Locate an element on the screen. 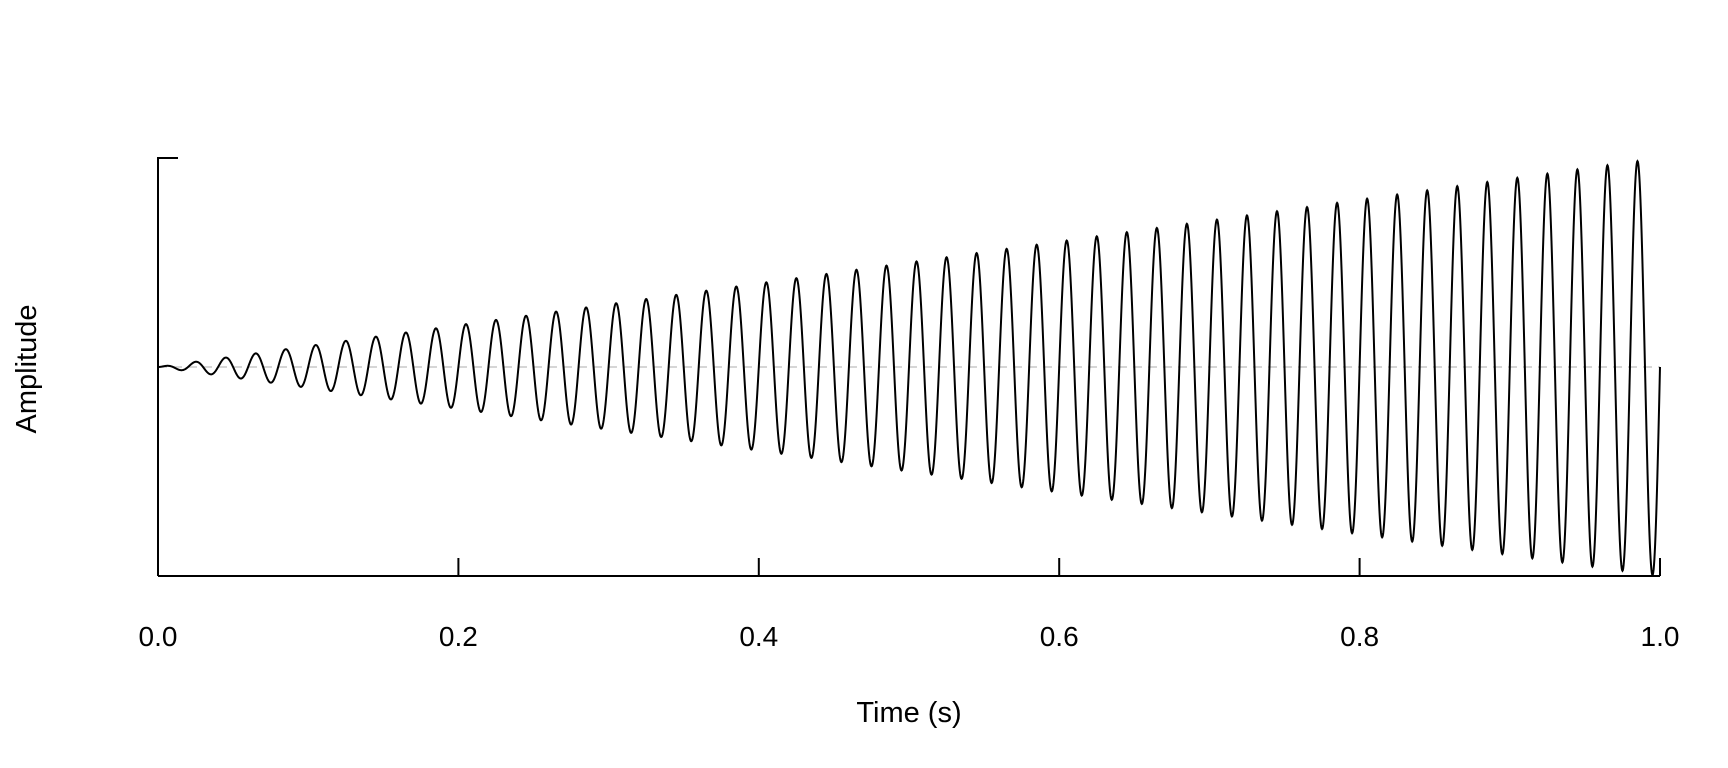  x-tick-label: 0.8 is located at coordinates (1359, 636).